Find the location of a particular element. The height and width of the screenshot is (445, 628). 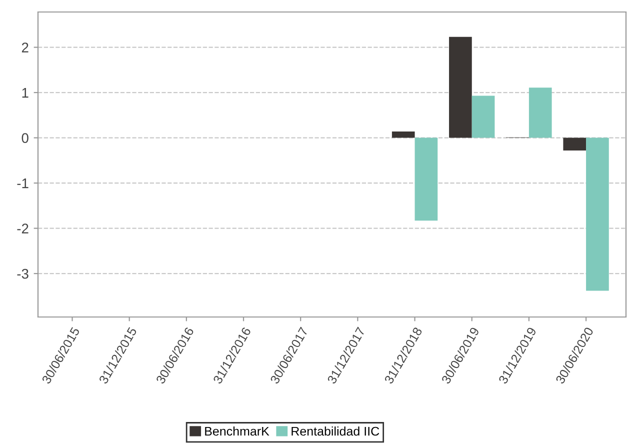

y-tick-label: -1 is located at coordinates (22, 183).